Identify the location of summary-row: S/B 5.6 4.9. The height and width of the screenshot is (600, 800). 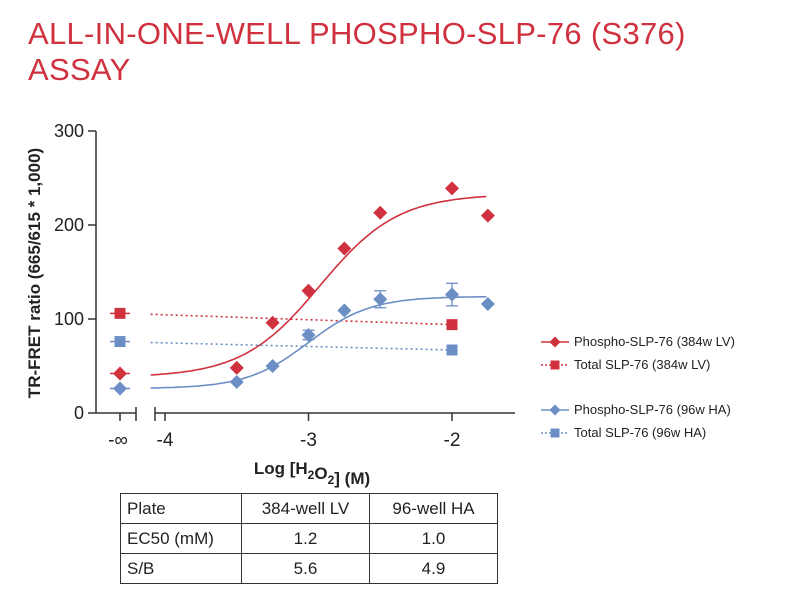
(309, 568).